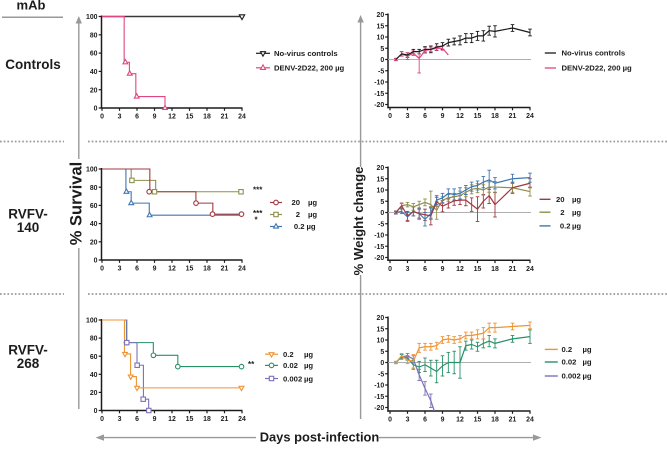 Image resolution: width=667 pixels, height=452 pixels. Describe the element at coordinates (28, 363) in the screenshot. I see `svg-text: 268` at that location.